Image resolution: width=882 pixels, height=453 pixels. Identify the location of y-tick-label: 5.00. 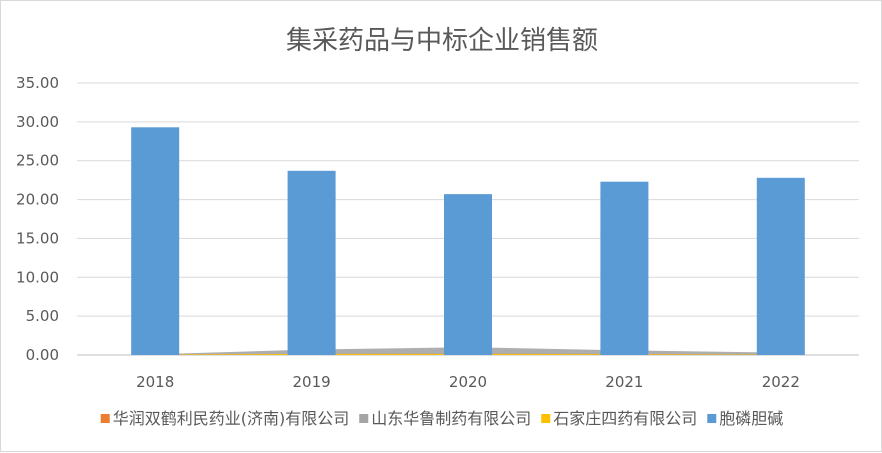
(42, 316).